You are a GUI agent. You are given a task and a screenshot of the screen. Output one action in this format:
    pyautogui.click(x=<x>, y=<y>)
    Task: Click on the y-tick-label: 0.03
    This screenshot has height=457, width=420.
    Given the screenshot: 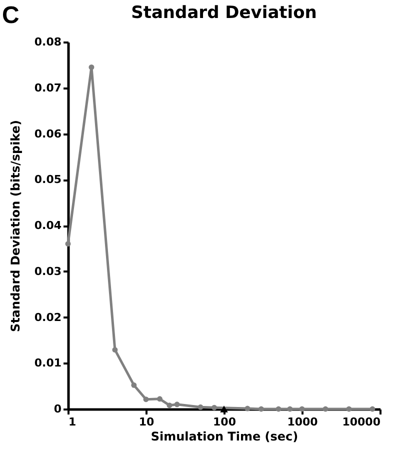 What is the action you would take?
    pyautogui.click(x=48, y=271)
    